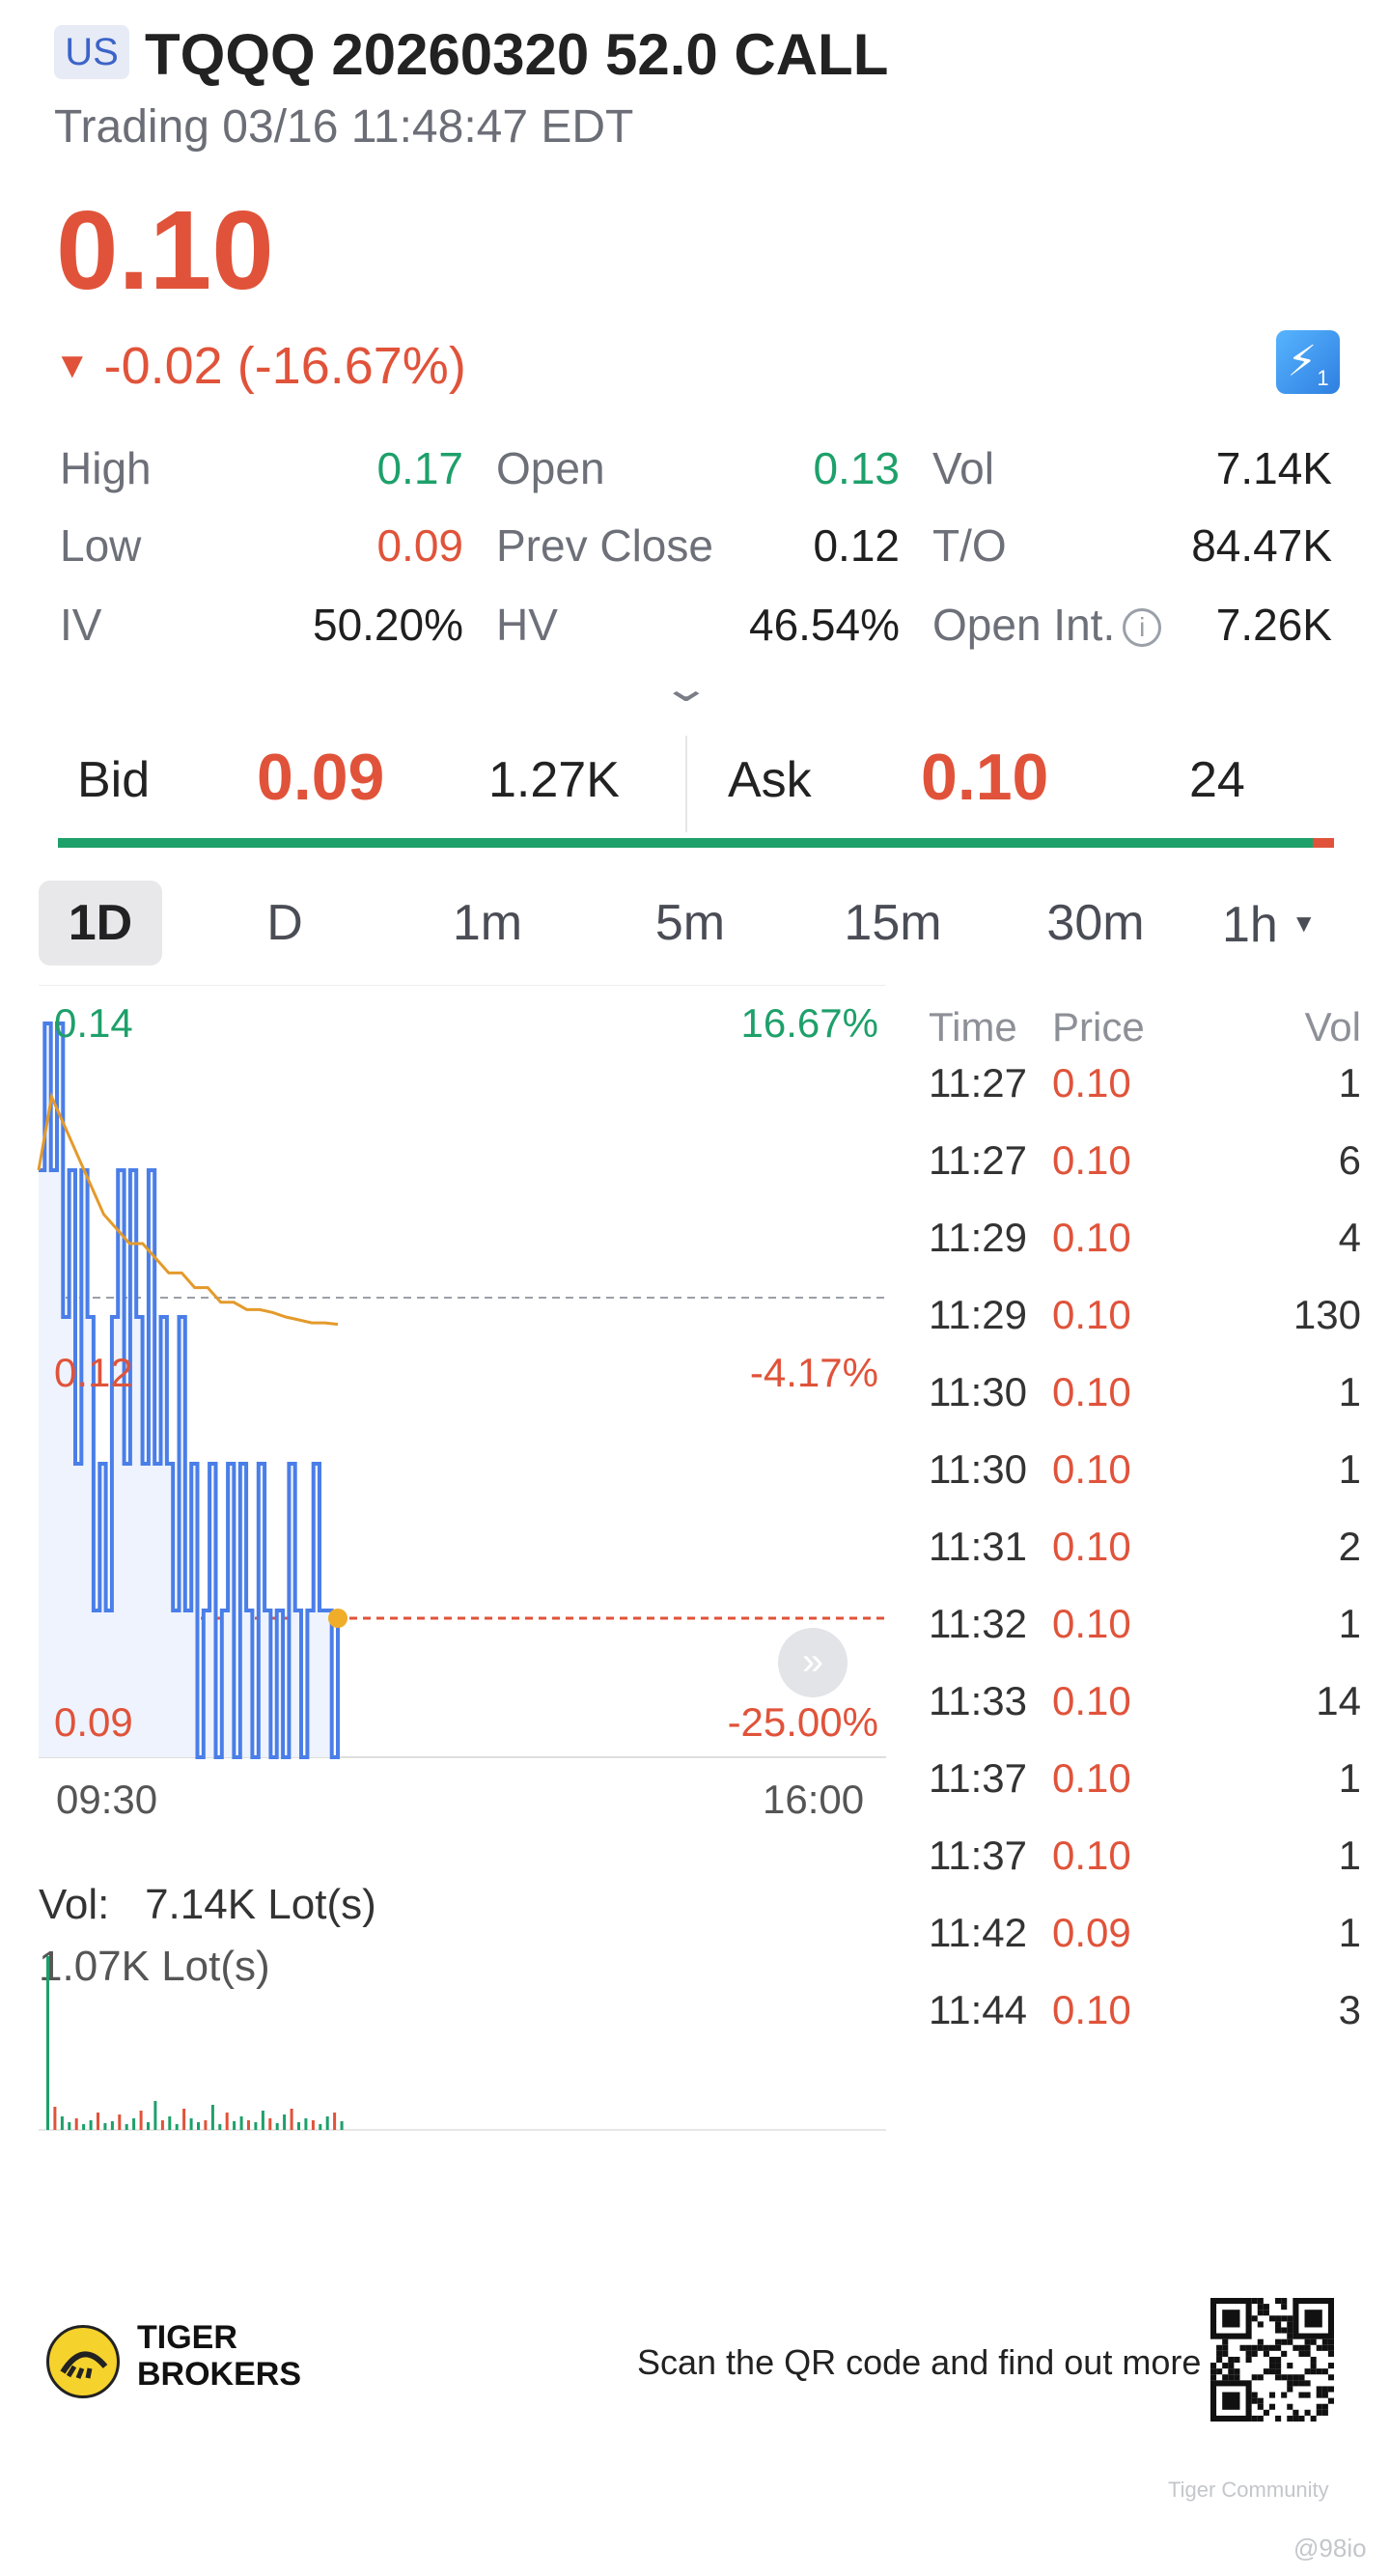 This screenshot has width=1390, height=2576. What do you see at coordinates (1142, 628) in the screenshot?
I see `info-icon: i` at bounding box center [1142, 628].